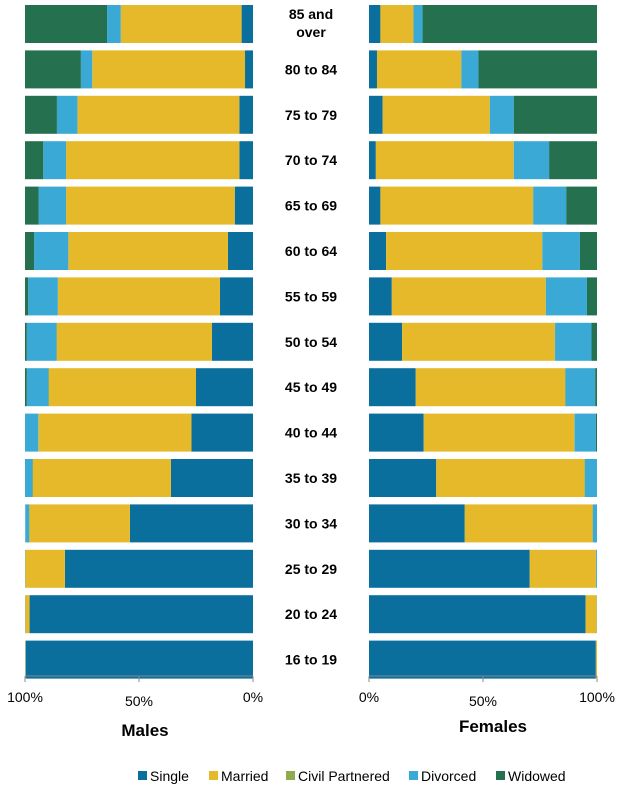 The width and height of the screenshot is (632, 793). What do you see at coordinates (311, 296) in the screenshot?
I see `category-label: 55 to 59` at bounding box center [311, 296].